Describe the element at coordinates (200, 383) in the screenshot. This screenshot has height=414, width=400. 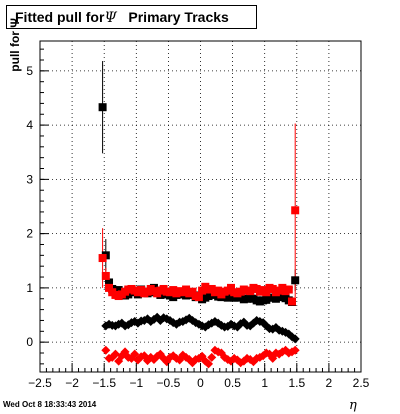
I see `x-tick-label: 0` at that location.